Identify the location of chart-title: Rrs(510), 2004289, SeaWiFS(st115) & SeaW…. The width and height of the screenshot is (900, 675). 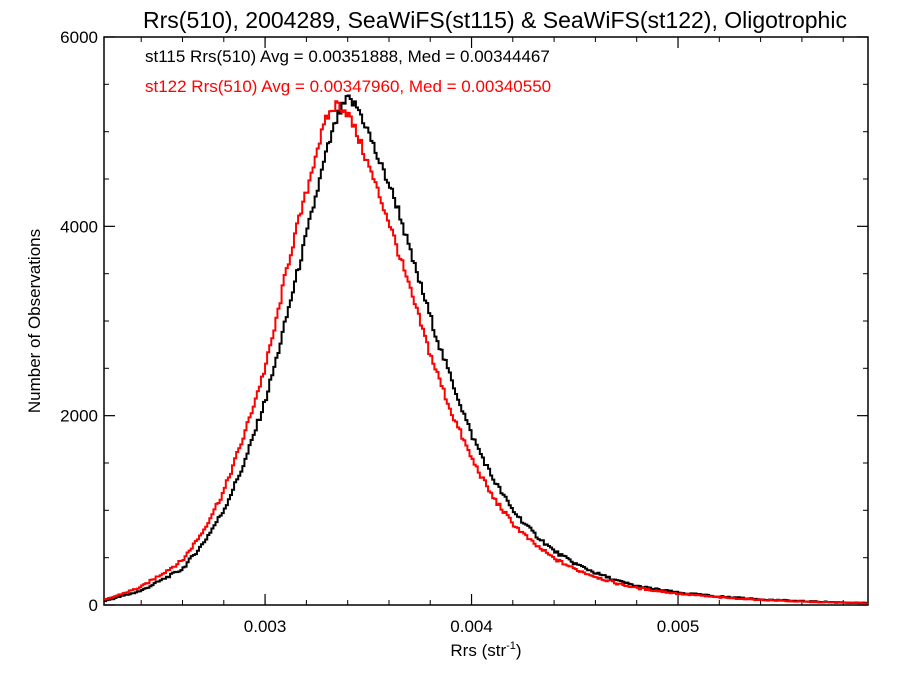
(495, 20).